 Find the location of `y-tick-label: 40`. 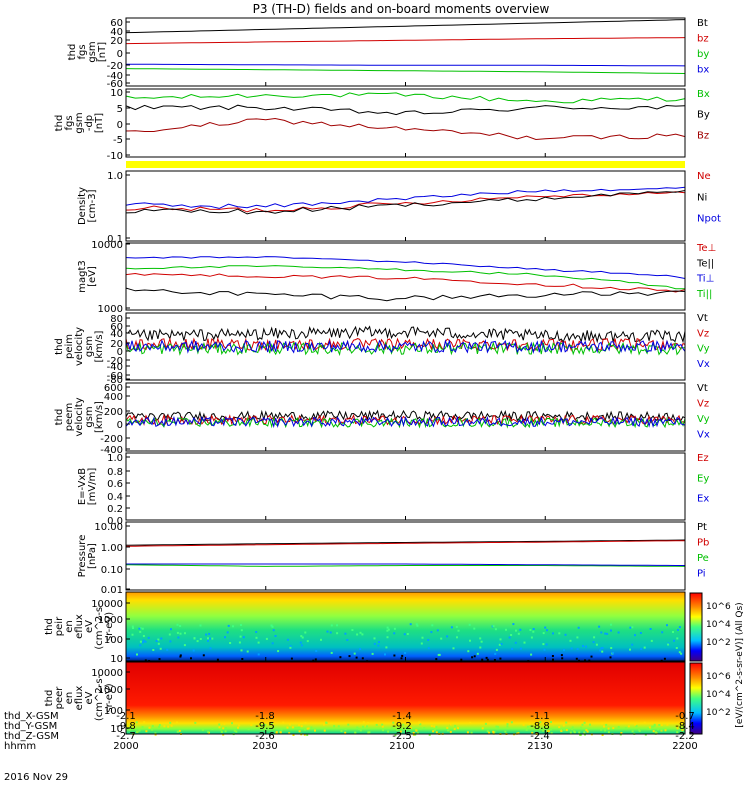

y-tick-label: 40 is located at coordinates (116, 32).